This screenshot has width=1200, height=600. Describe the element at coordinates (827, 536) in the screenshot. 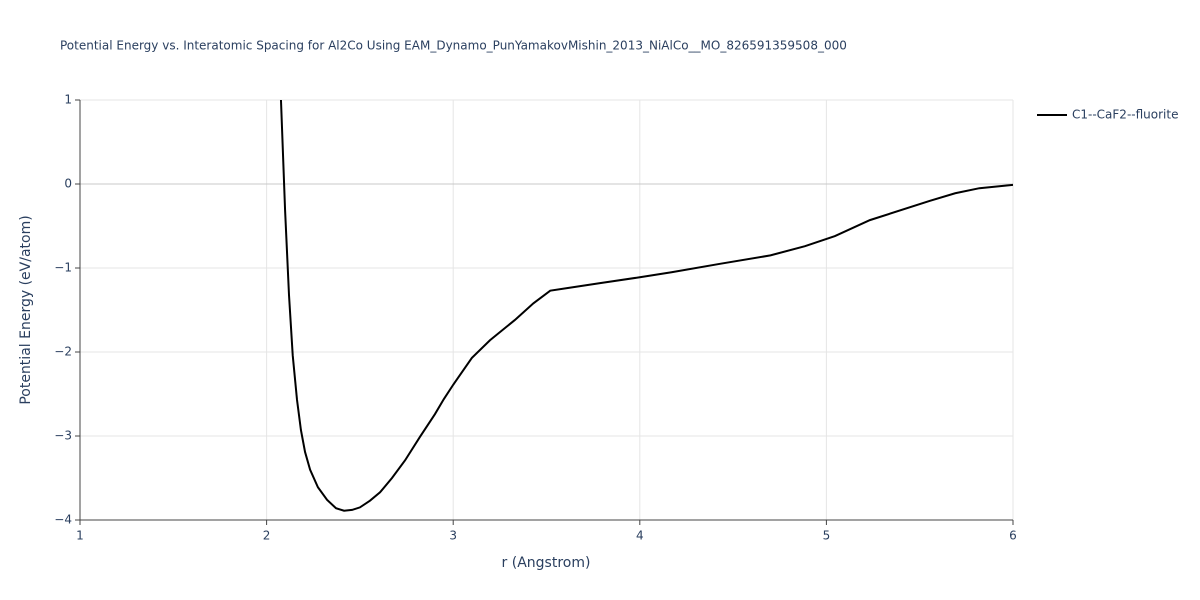

I see `x-tick-label: 5` at that location.